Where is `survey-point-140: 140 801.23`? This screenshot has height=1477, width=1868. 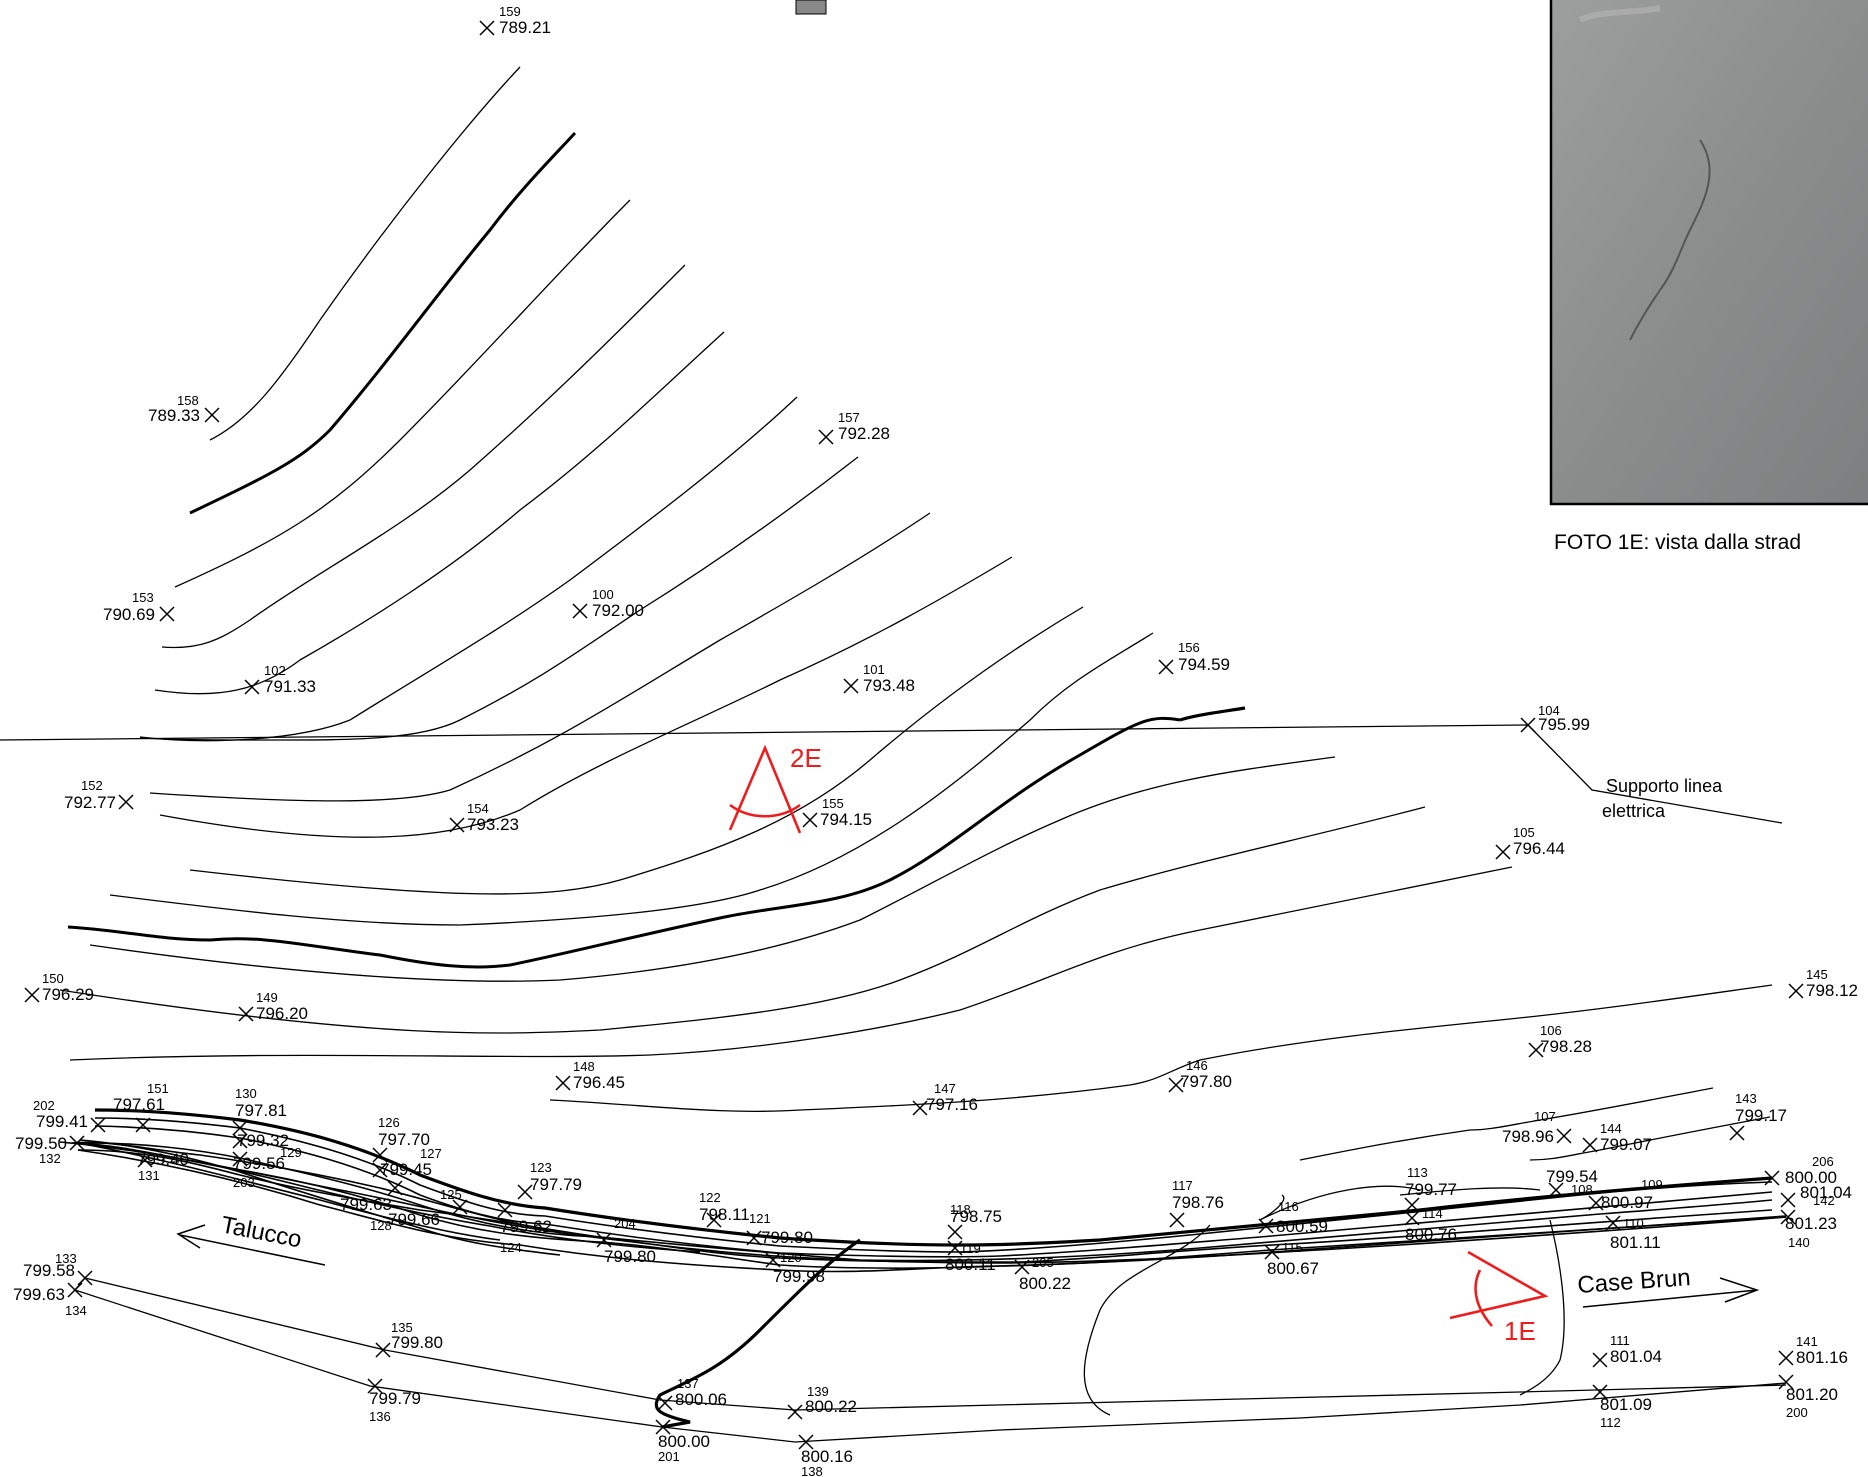
survey-point-140: 140 801.23 is located at coordinates (1808, 1229).